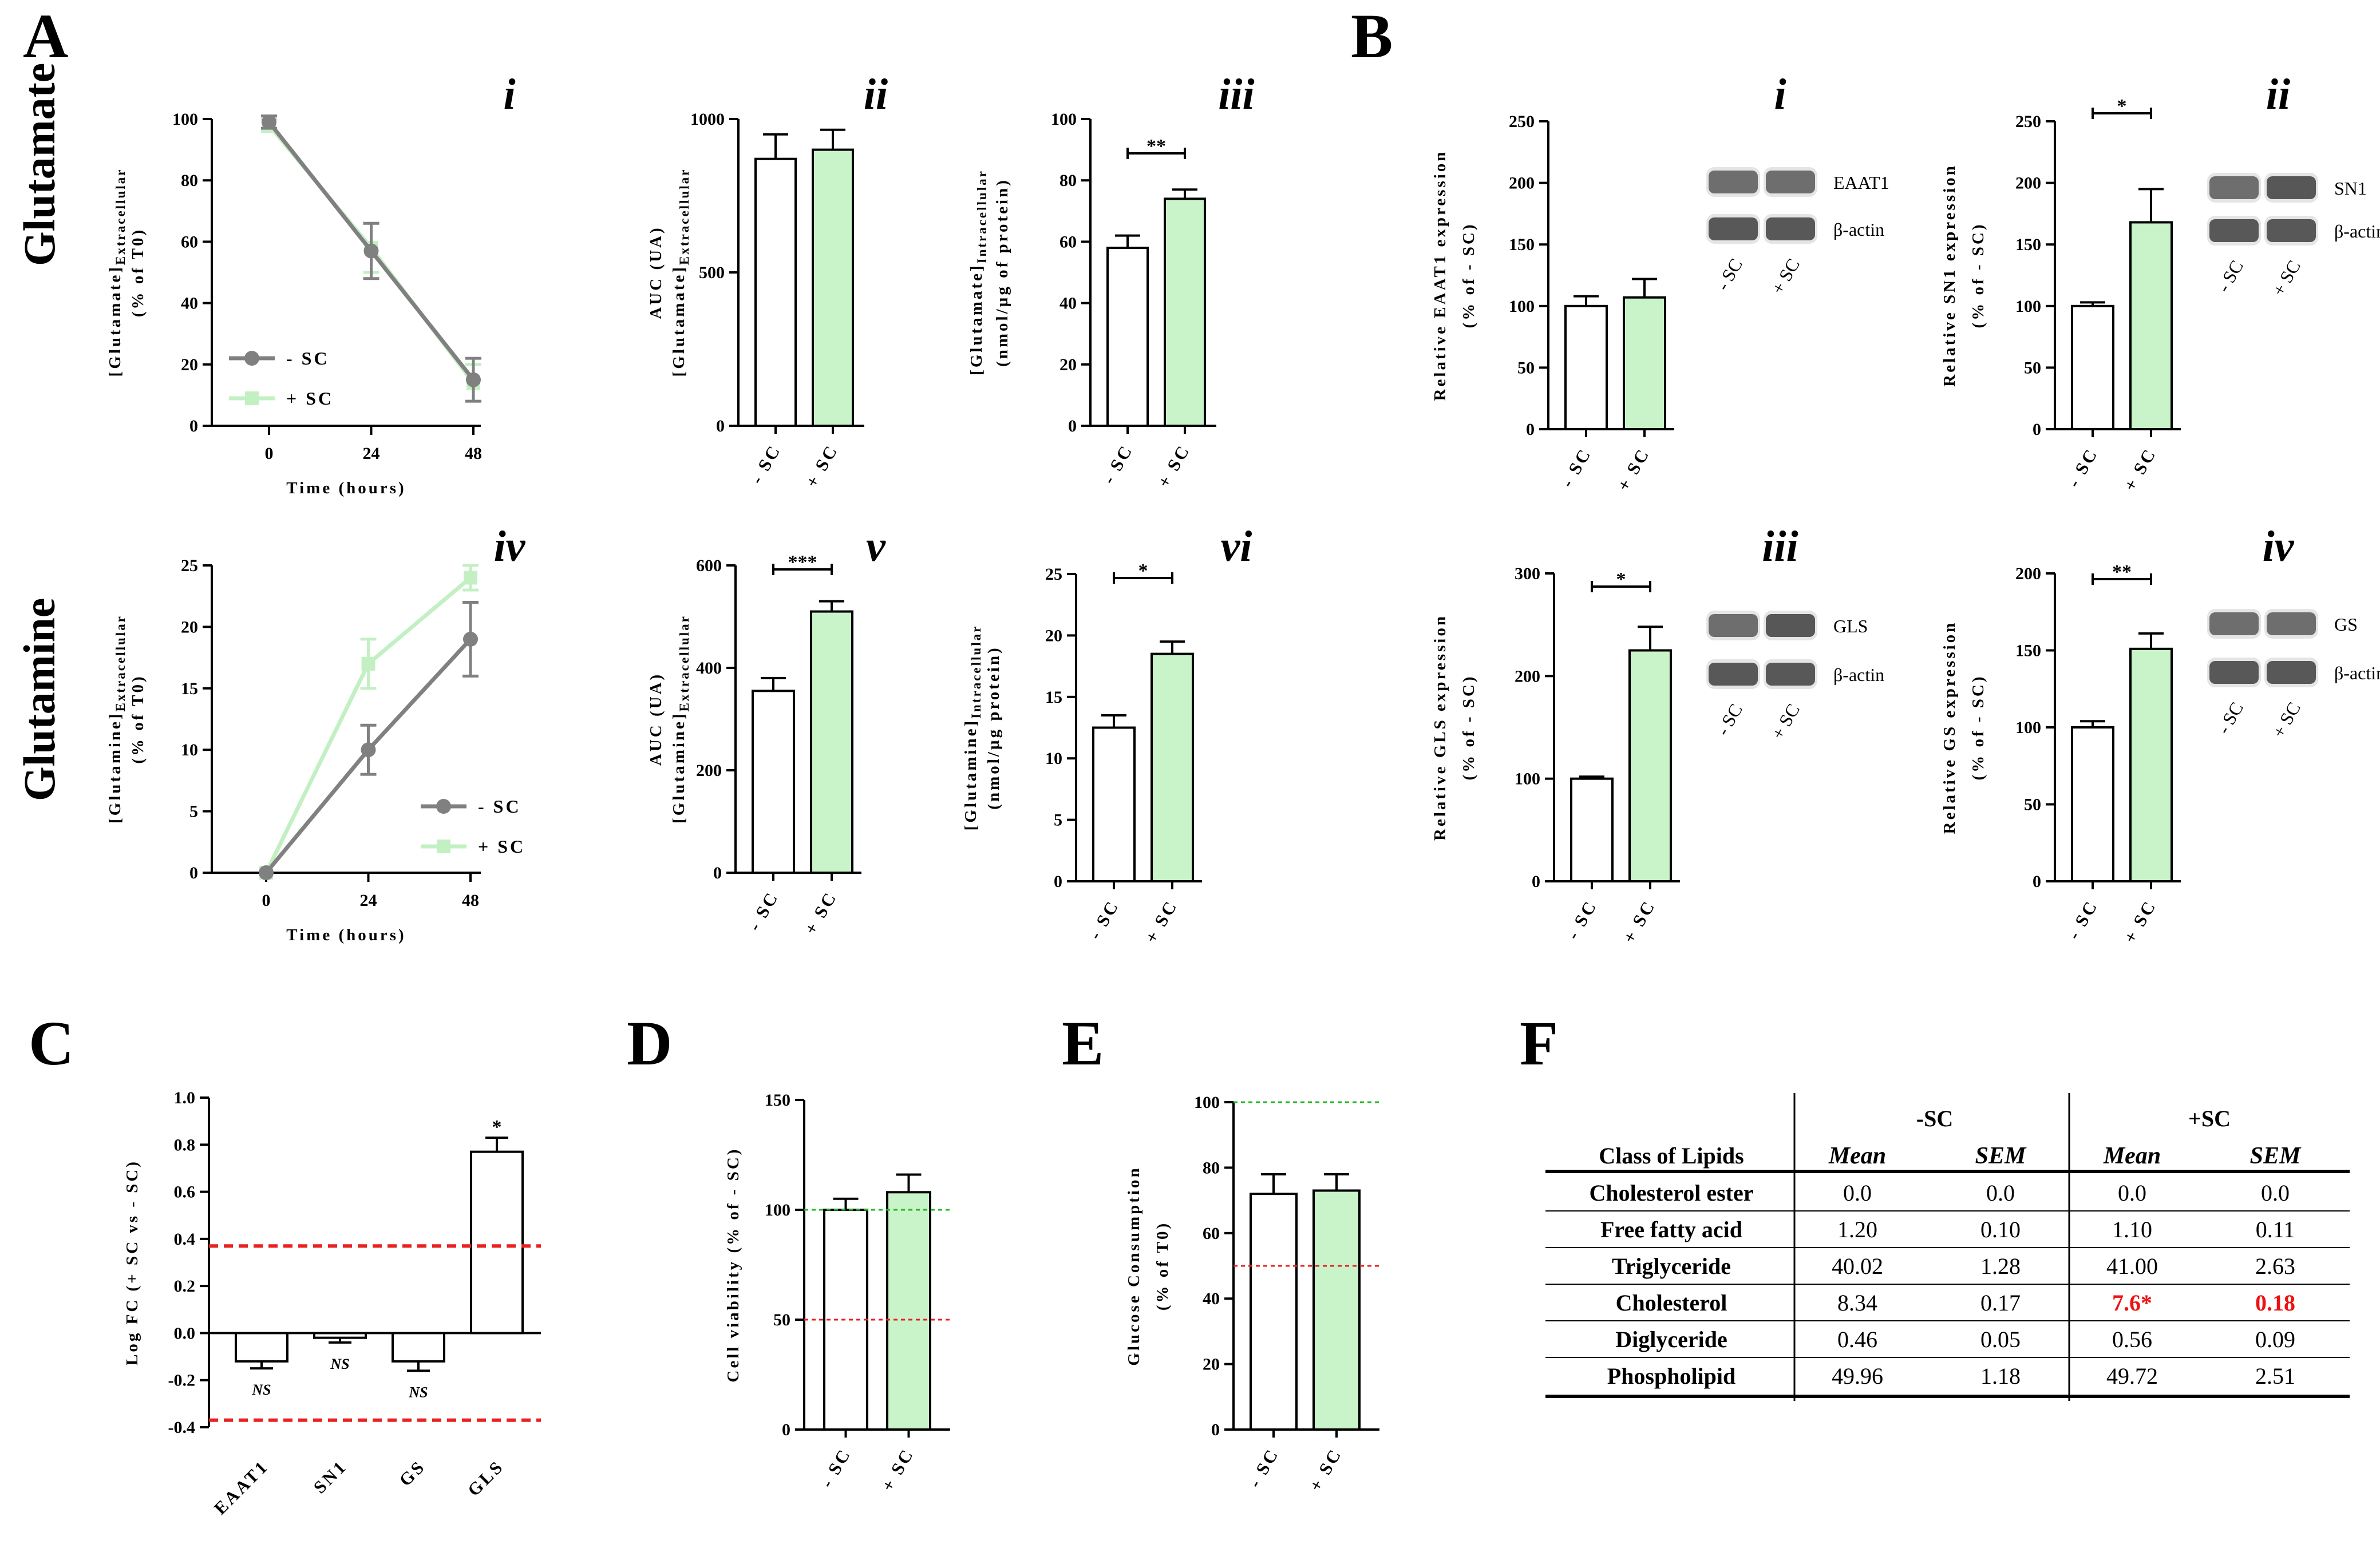  Describe the element at coordinates (2279, 546) in the screenshot. I see `panel-numeral: iv` at that location.